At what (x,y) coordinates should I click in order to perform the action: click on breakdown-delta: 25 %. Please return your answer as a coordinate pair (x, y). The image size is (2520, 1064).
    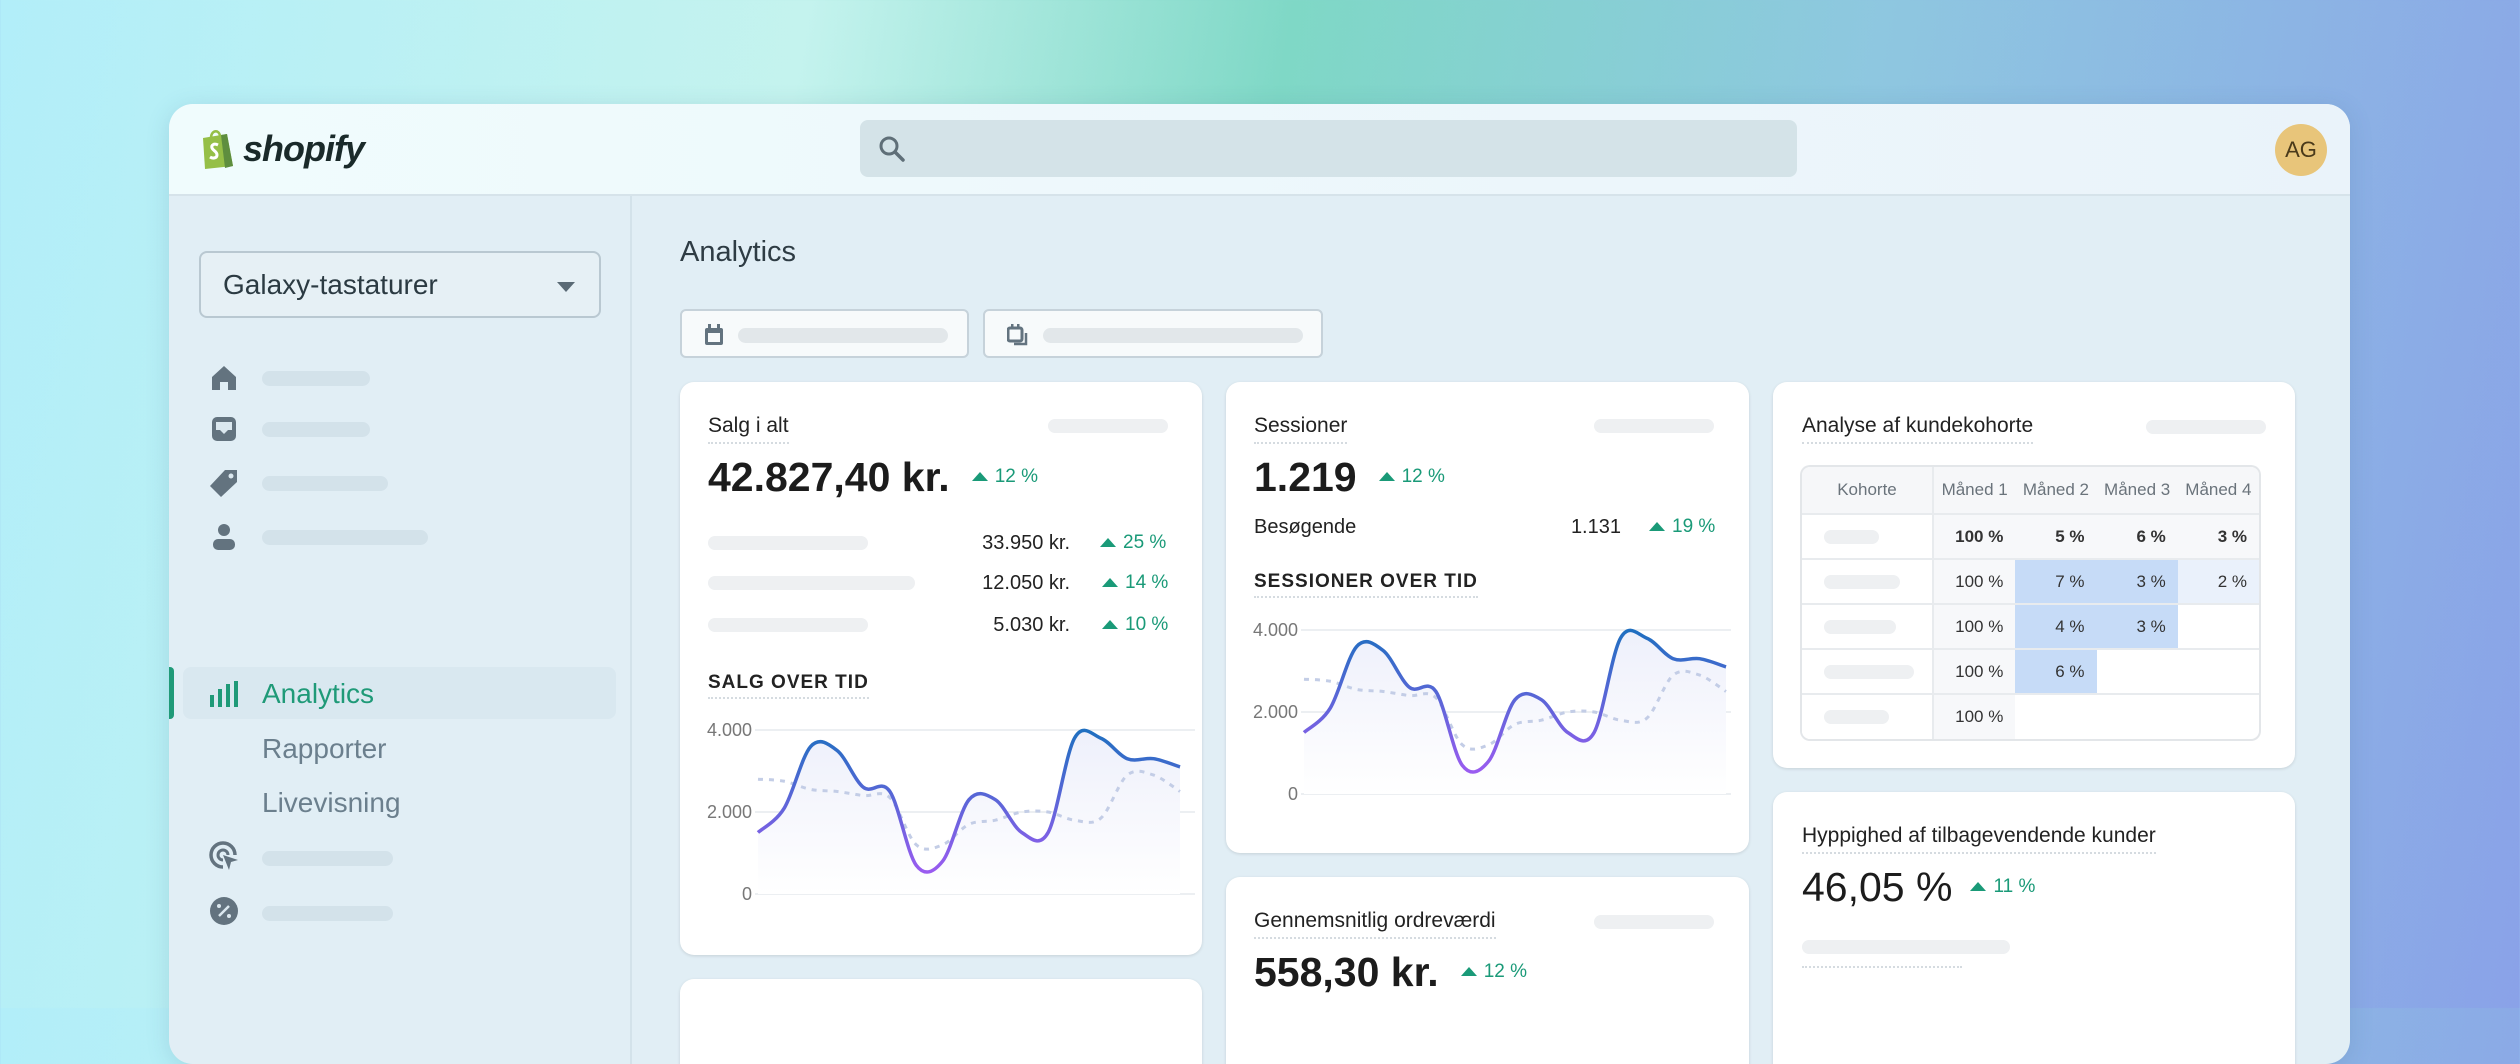
    Looking at the image, I should click on (1133, 543).